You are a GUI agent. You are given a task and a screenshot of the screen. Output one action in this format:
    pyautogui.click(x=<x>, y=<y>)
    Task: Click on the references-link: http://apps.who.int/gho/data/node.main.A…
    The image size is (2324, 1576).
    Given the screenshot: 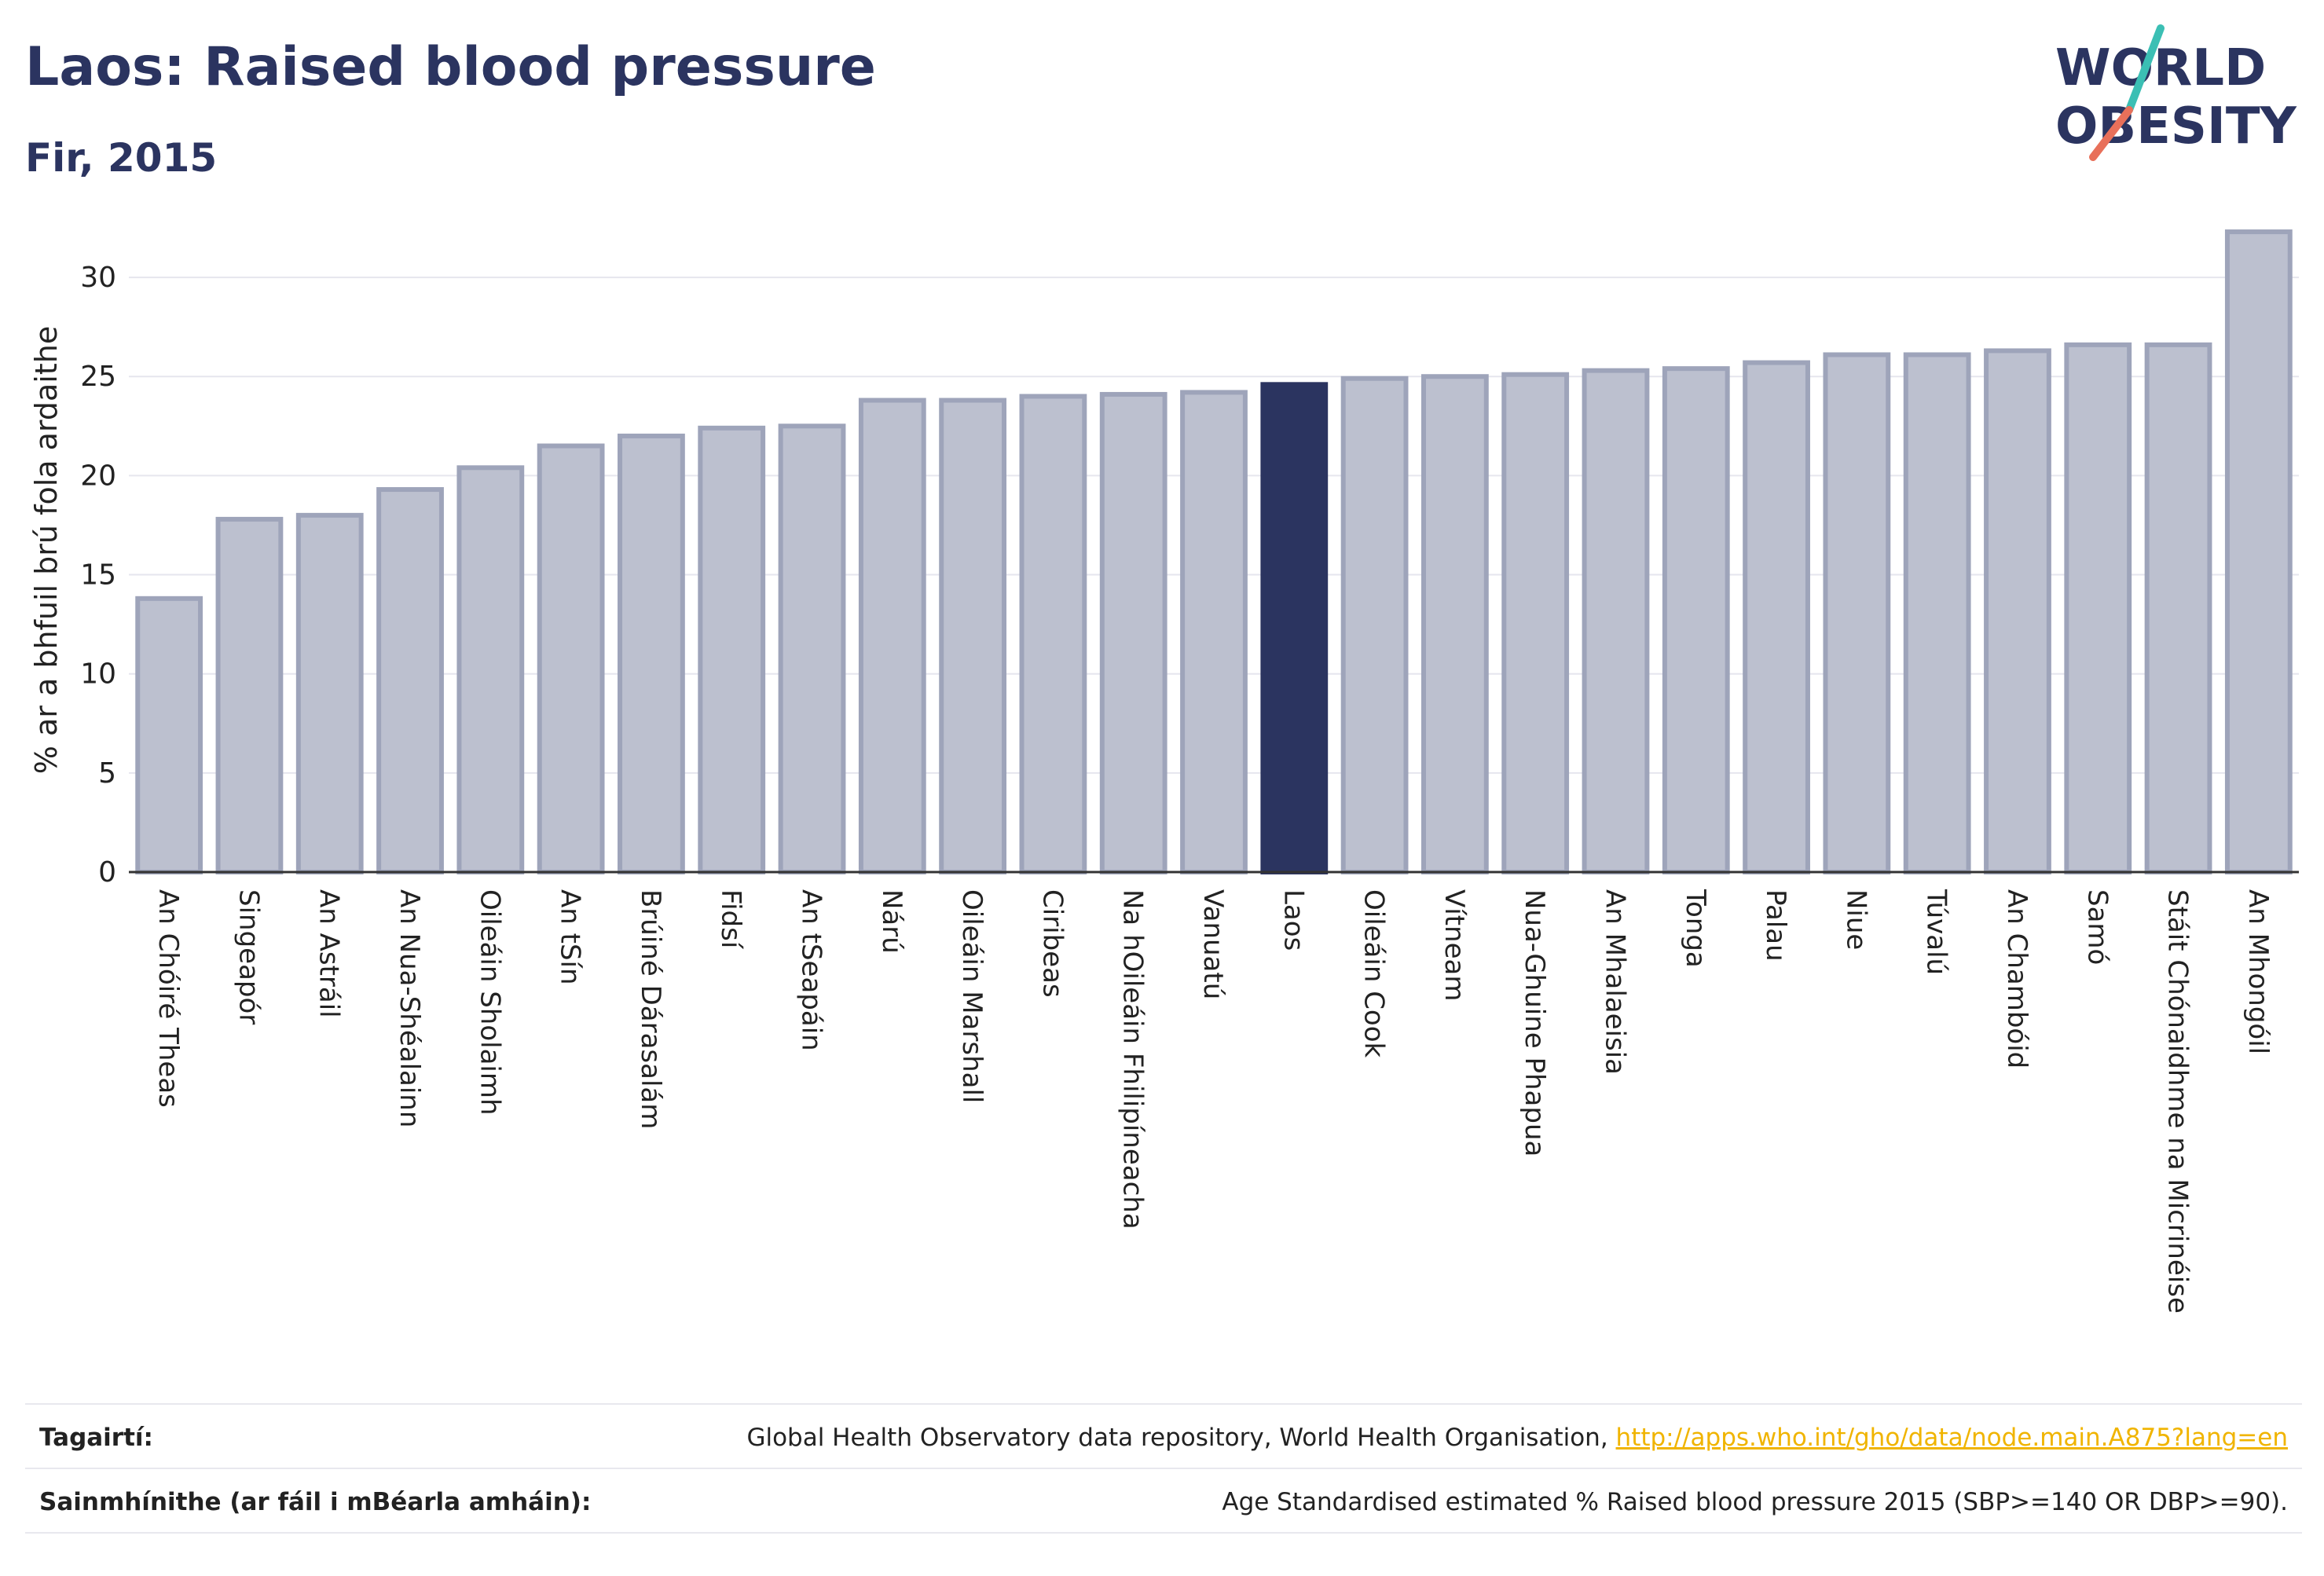 What is the action you would take?
    pyautogui.click(x=1951, y=1438)
    